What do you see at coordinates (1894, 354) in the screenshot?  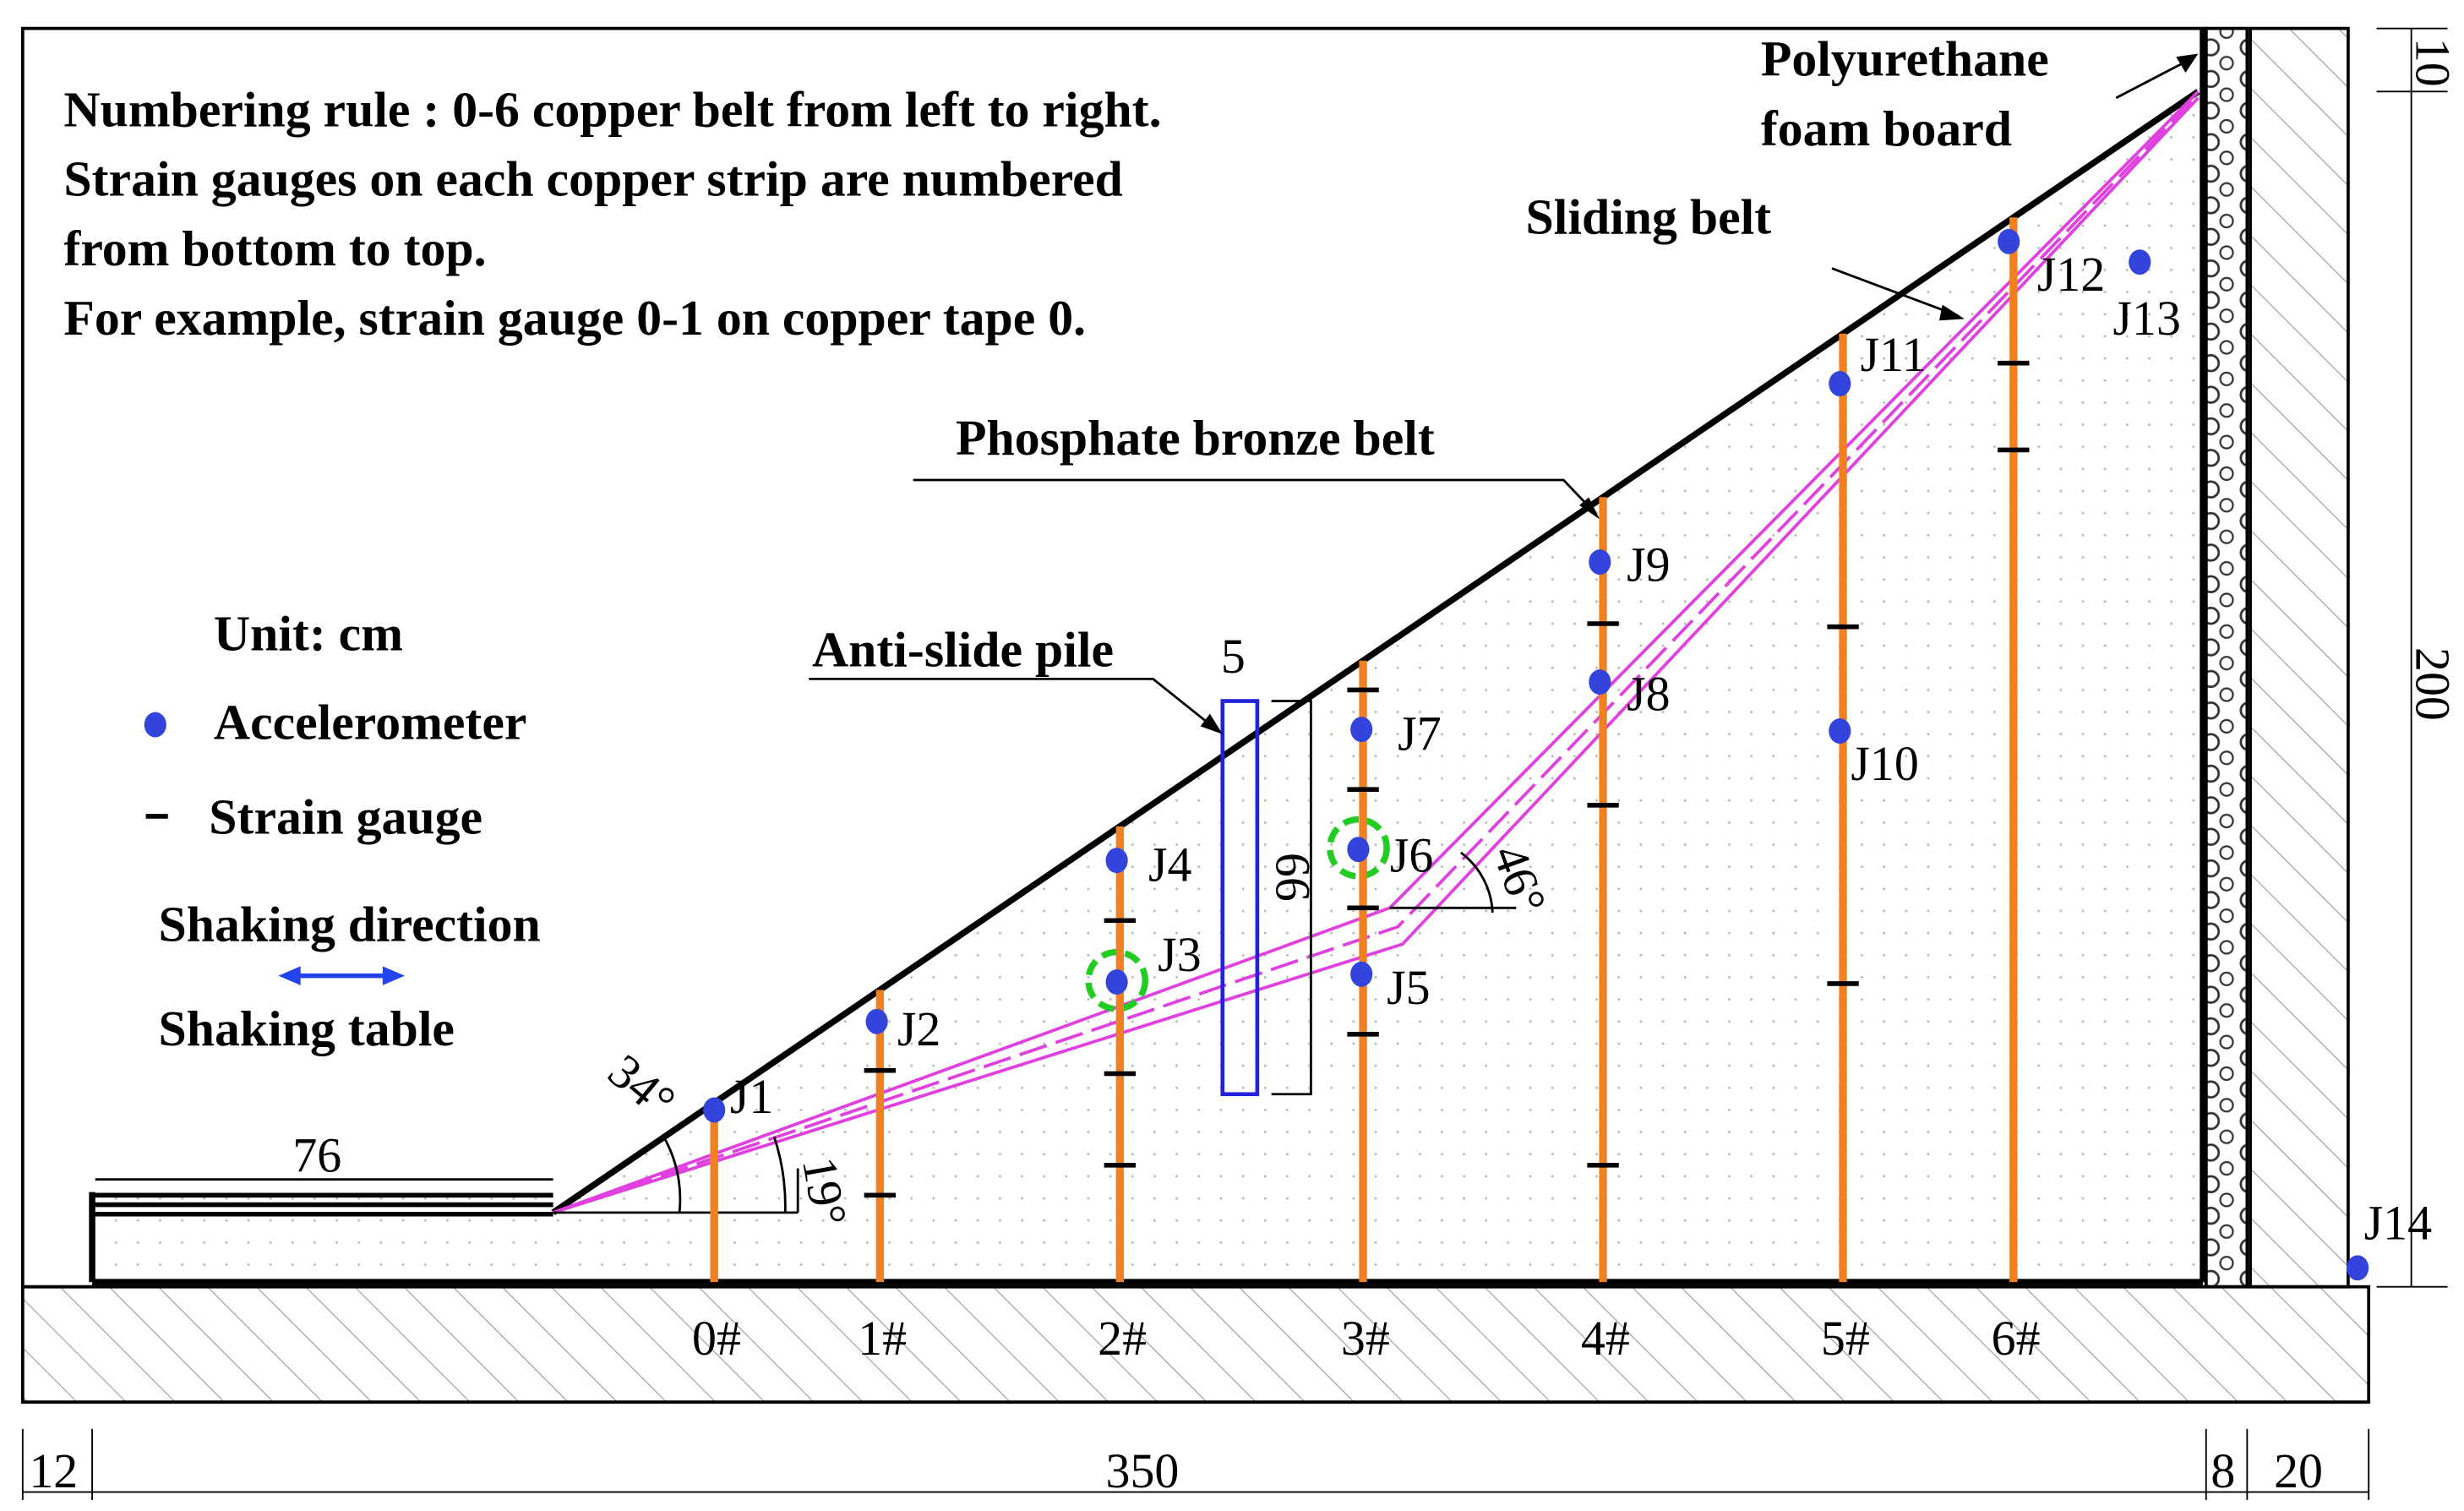 I see `accelerometer-label: J11` at bounding box center [1894, 354].